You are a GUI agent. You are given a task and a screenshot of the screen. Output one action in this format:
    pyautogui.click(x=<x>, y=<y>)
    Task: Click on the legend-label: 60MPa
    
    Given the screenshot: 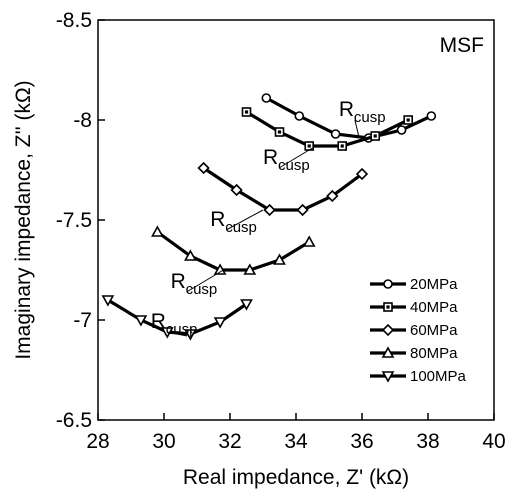 What is the action you would take?
    pyautogui.click(x=434, y=330)
    